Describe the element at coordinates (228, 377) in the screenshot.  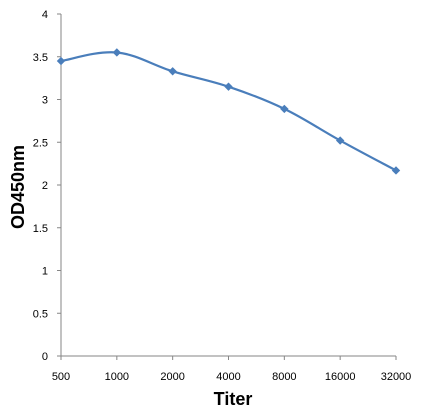
I see `x-tick-label: 4000` at that location.